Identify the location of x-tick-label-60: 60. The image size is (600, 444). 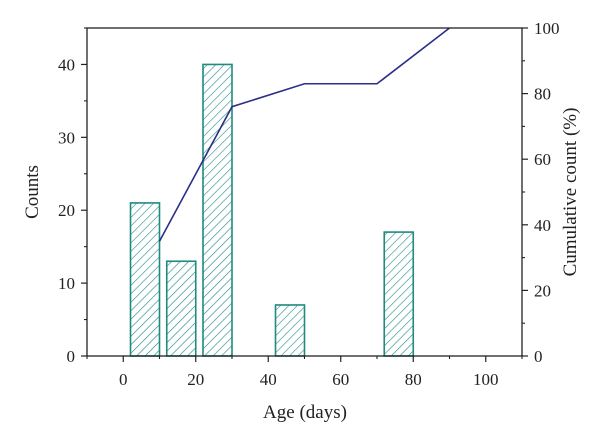
(340, 379).